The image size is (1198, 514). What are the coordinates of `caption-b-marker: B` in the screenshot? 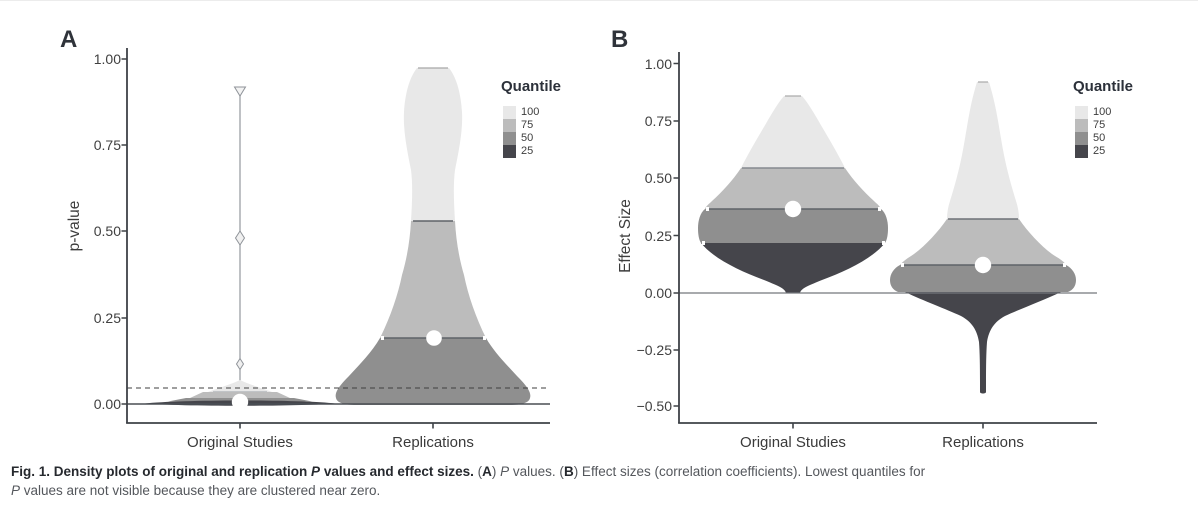 It's located at (568, 471).